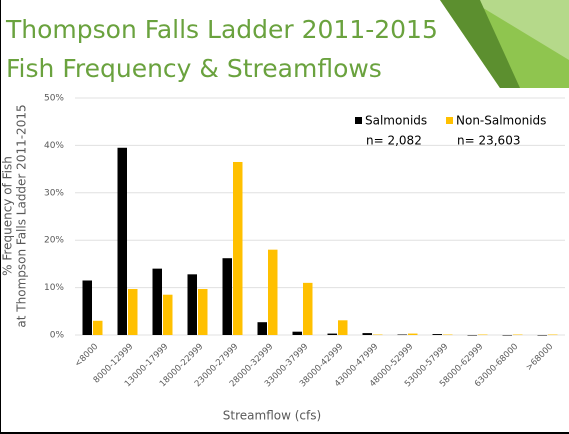 This screenshot has height=434, width=569. I want to click on legend-label: Salmonids, so click(396, 121).